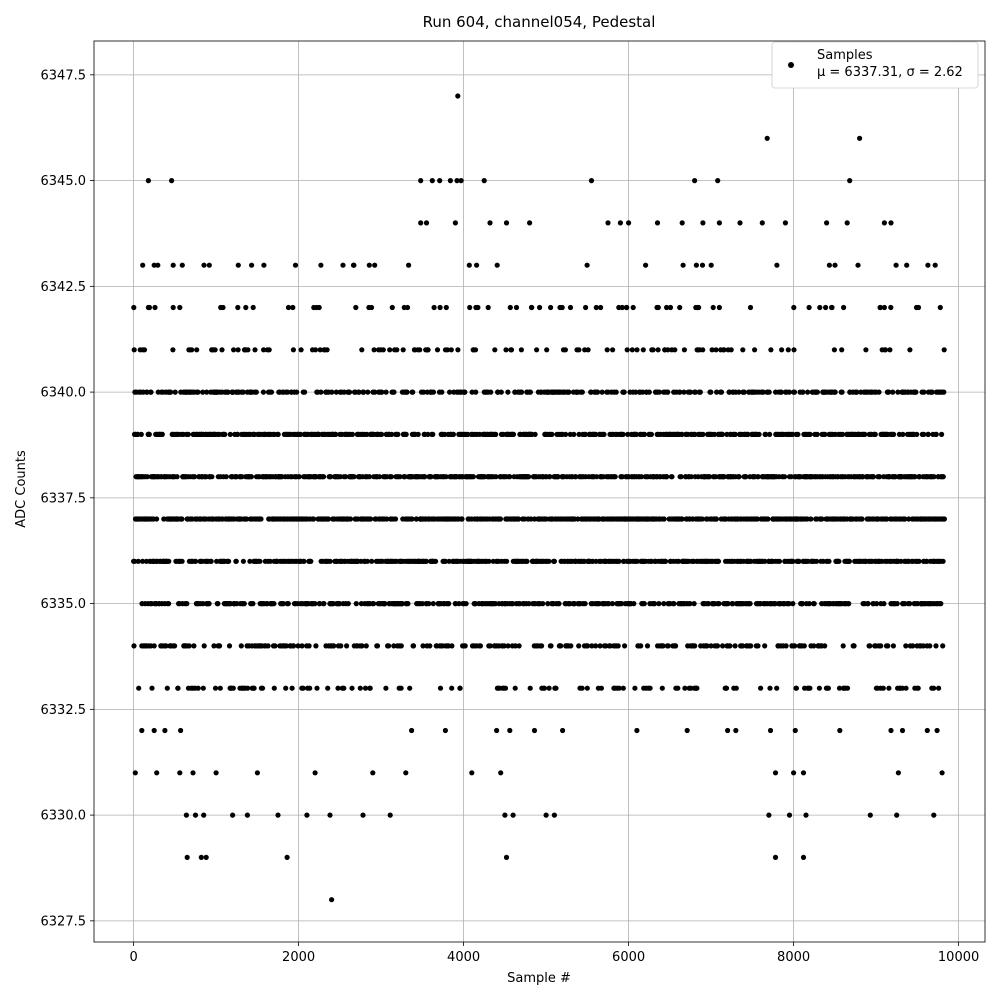  Describe the element at coordinates (64, 710) in the screenshot. I see `y-tick-label: 6332.5` at that location.